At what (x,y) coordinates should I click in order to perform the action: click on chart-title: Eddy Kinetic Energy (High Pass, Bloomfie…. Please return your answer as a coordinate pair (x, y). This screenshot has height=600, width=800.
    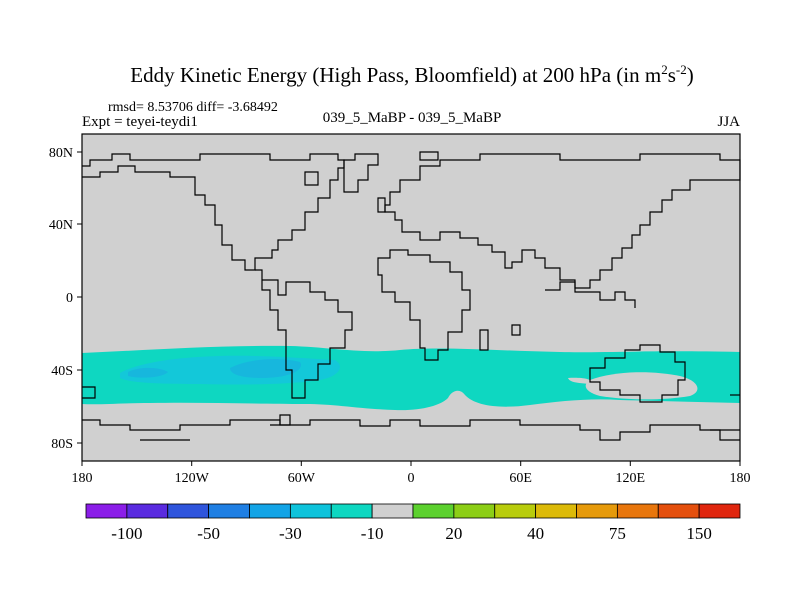
    Looking at the image, I should click on (412, 74).